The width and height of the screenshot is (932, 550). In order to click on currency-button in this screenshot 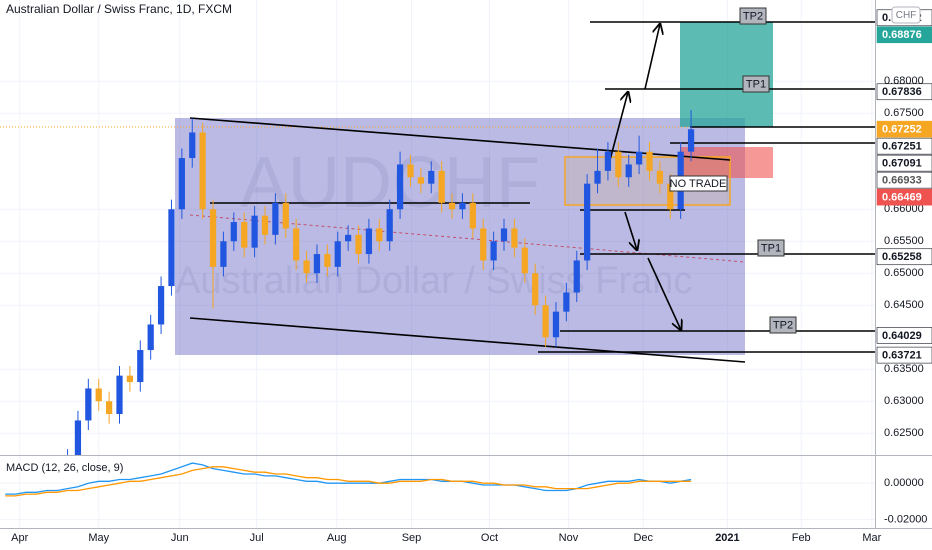, I will do `click(906, 15)`.